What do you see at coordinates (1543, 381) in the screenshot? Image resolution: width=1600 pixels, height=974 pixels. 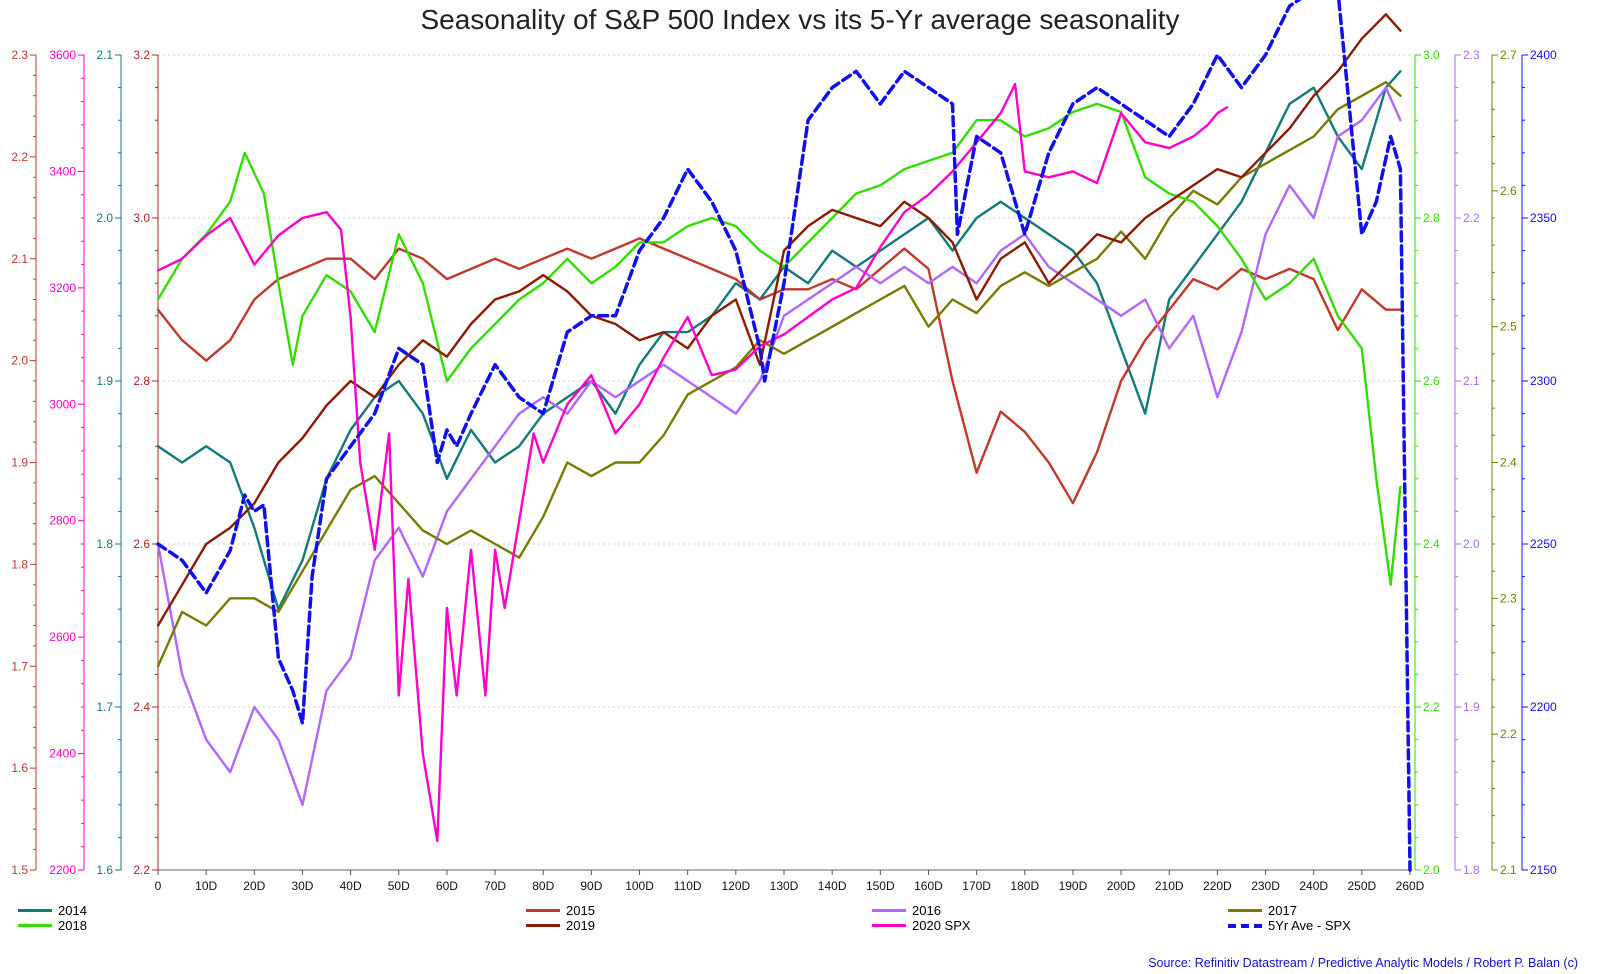 I see `y-tick-label-axAvg-3: 2300` at bounding box center [1543, 381].